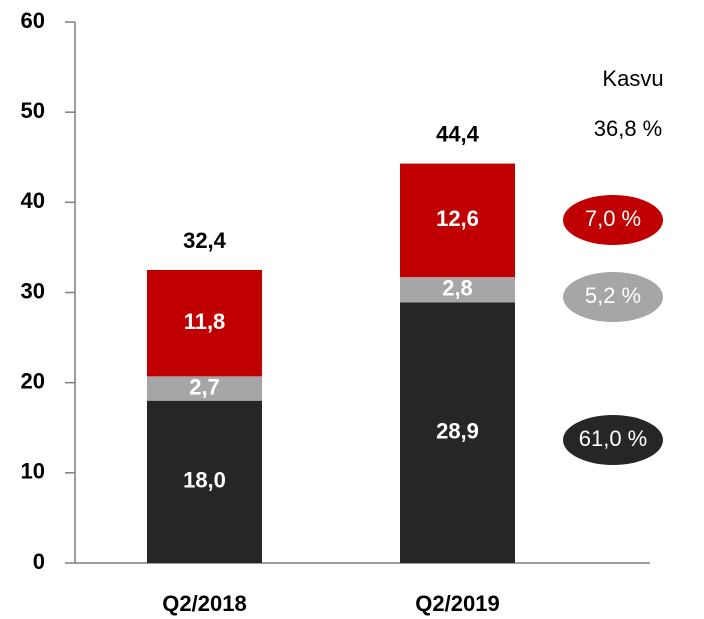 This screenshot has width=704, height=619. I want to click on value-label: 28,9, so click(457, 431).